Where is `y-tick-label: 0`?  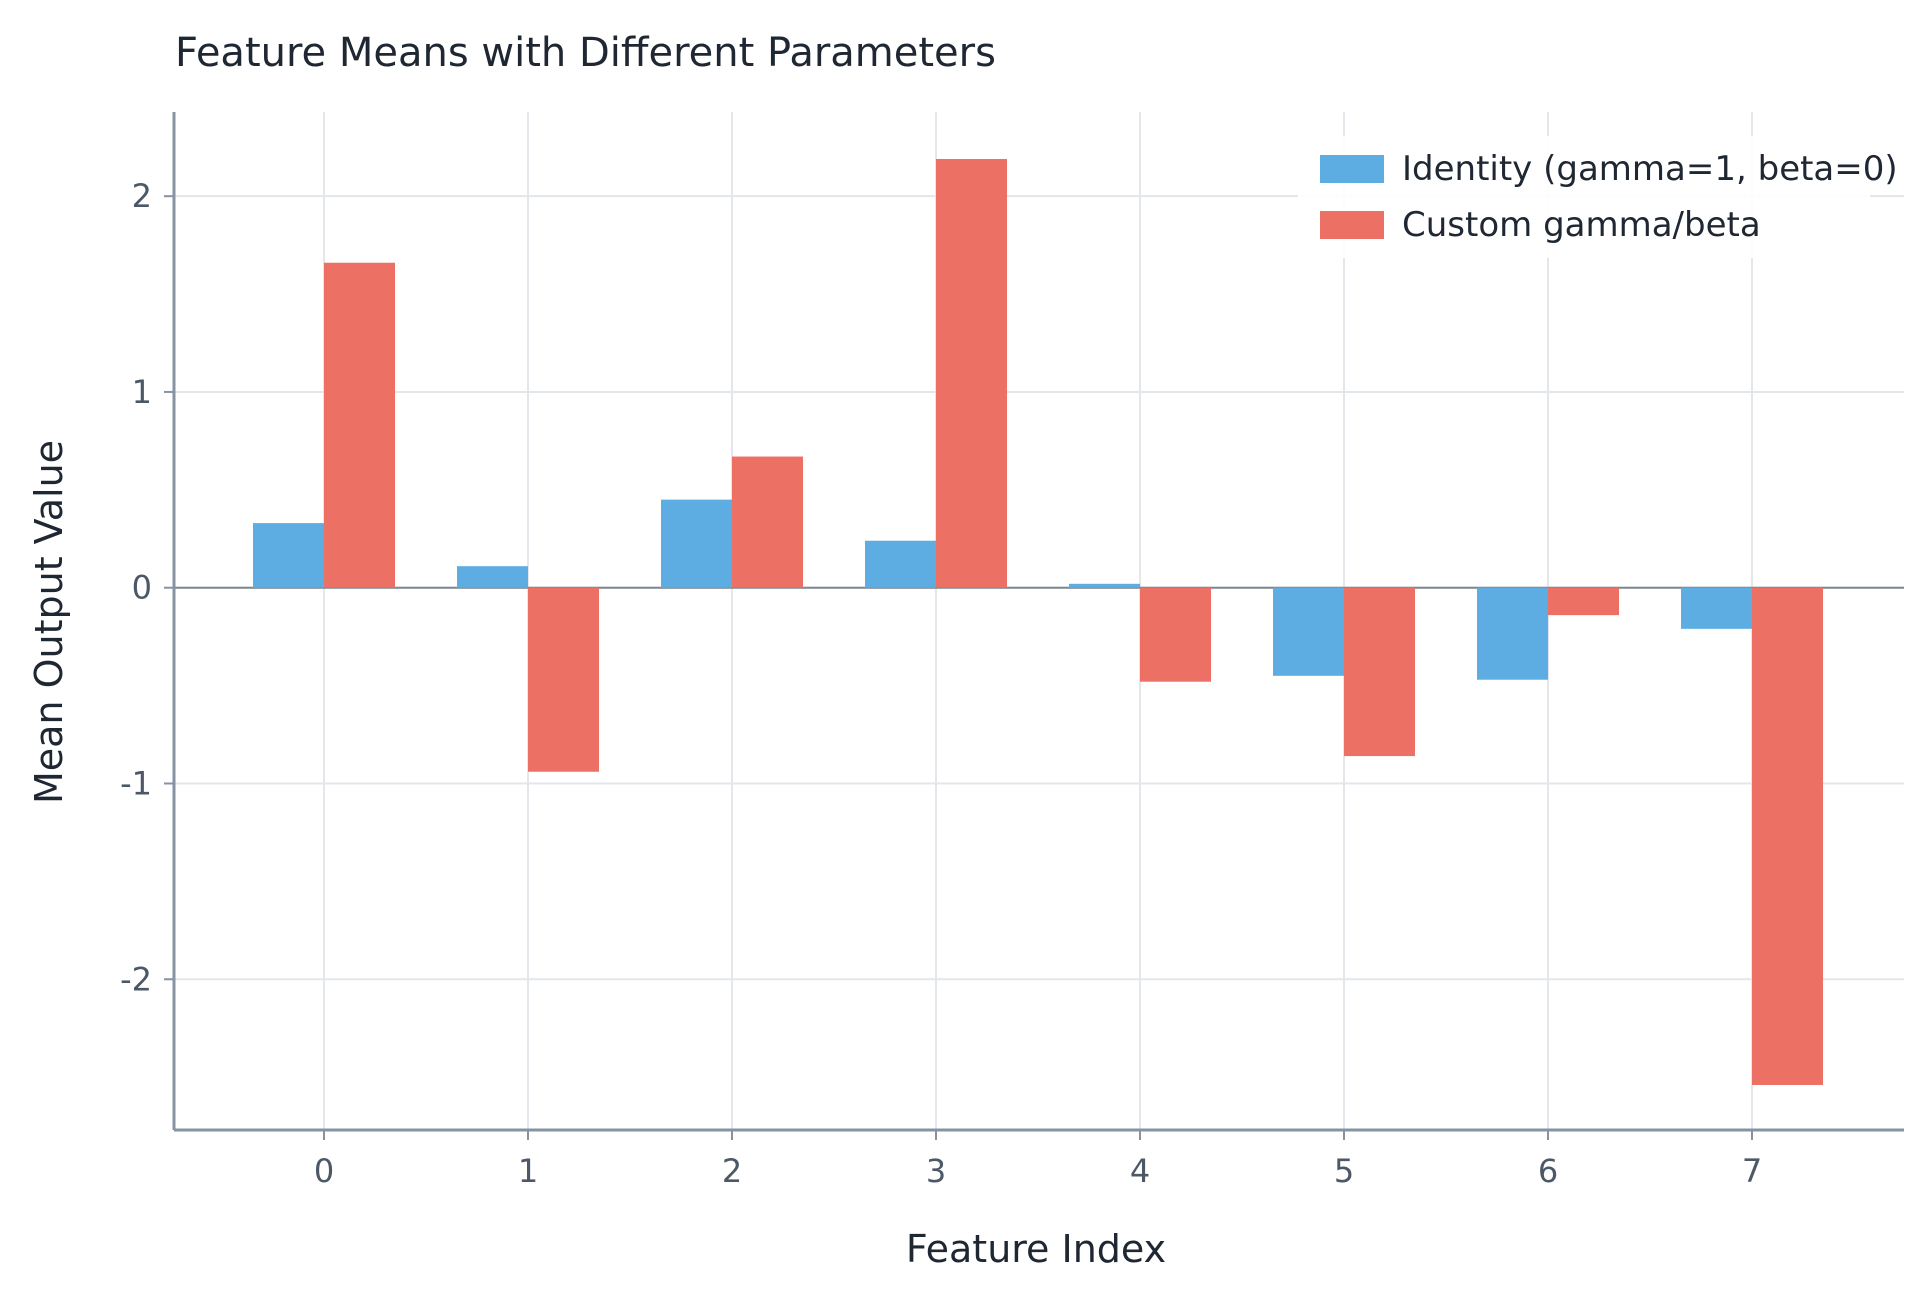 y-tick-label: 0 is located at coordinates (142, 588).